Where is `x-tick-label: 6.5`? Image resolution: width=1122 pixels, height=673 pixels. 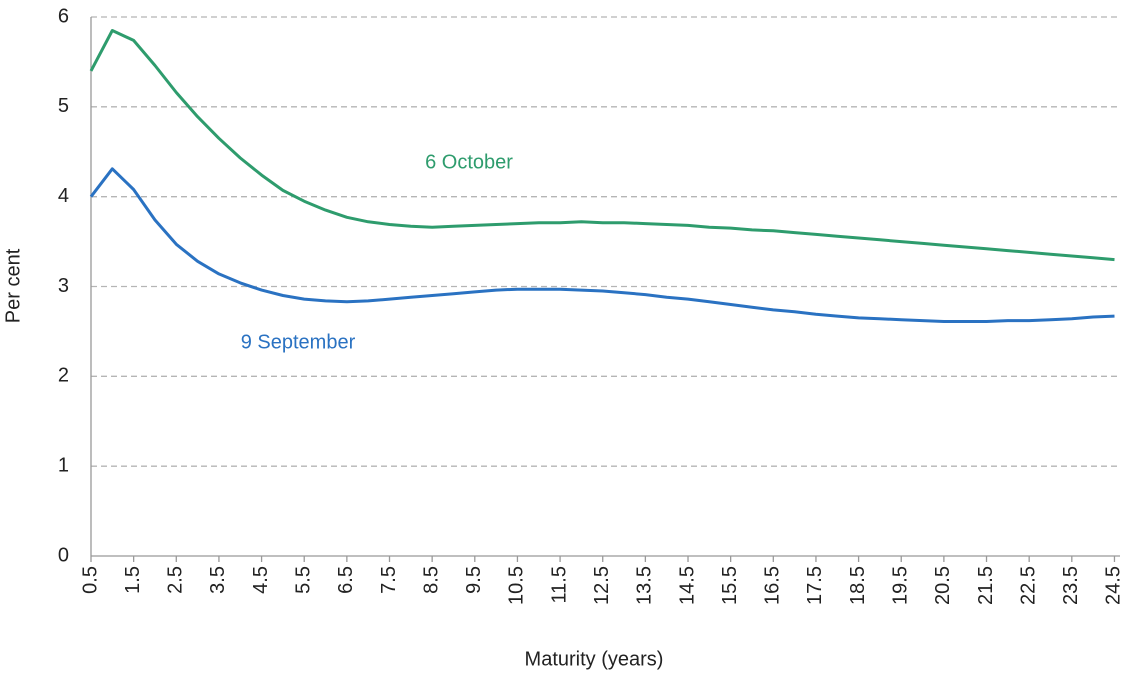
x-tick-label: 6.5 is located at coordinates (346, 580).